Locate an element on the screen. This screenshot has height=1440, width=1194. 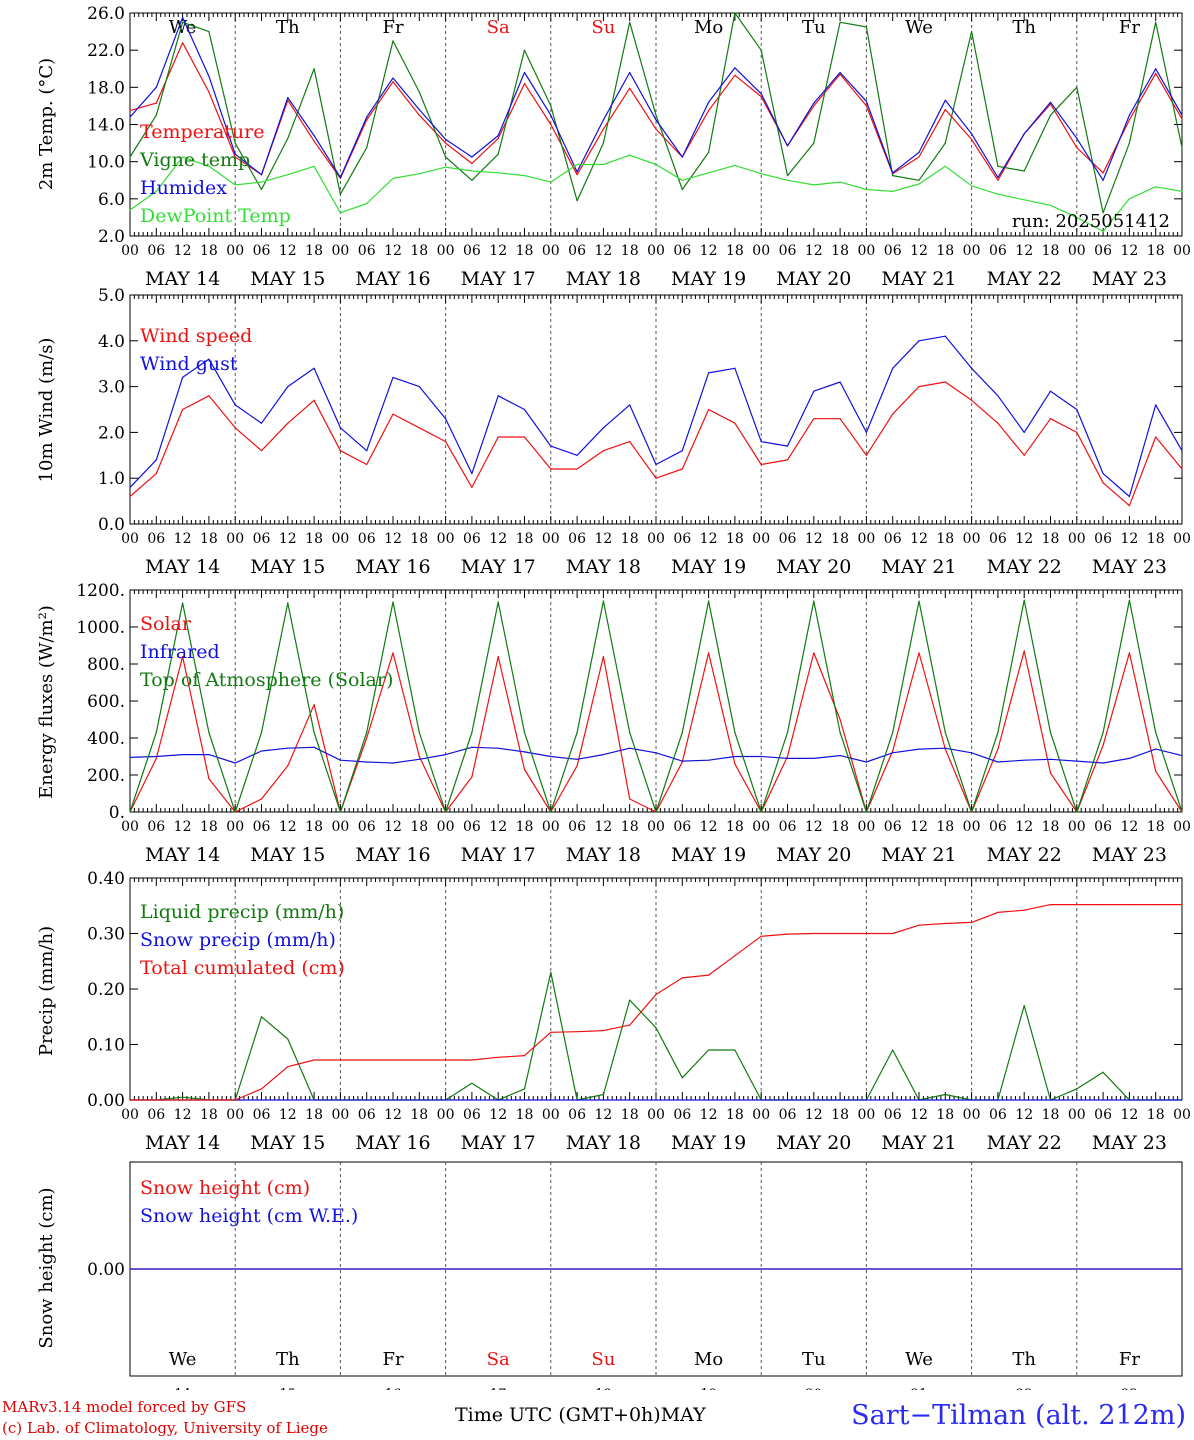
date-label: MAY 18 is located at coordinates (603, 855).